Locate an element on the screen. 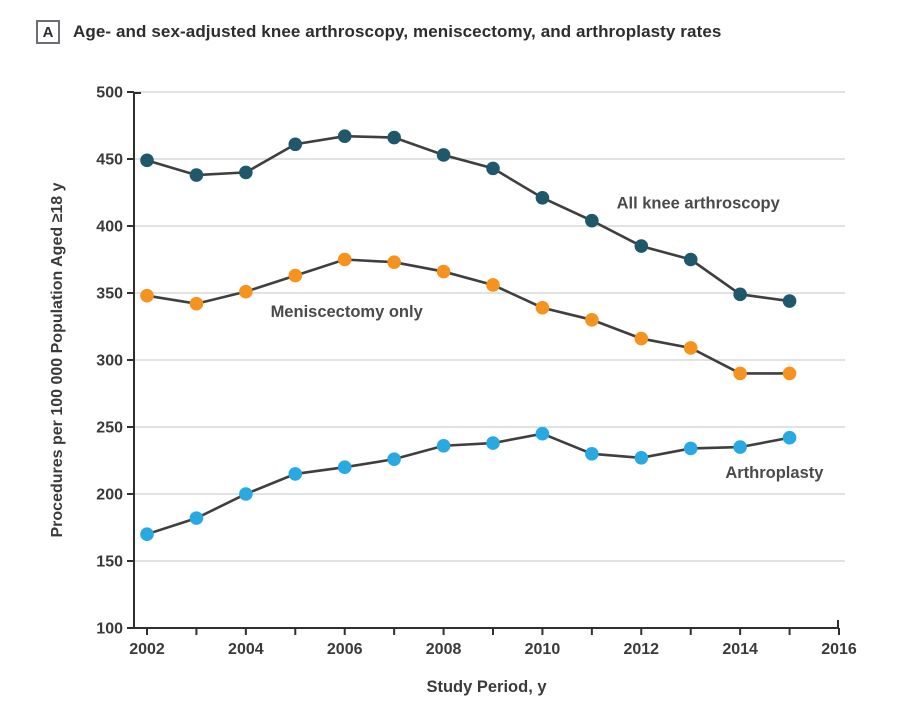  y-tick-label-250: 250 is located at coordinates (109, 428).